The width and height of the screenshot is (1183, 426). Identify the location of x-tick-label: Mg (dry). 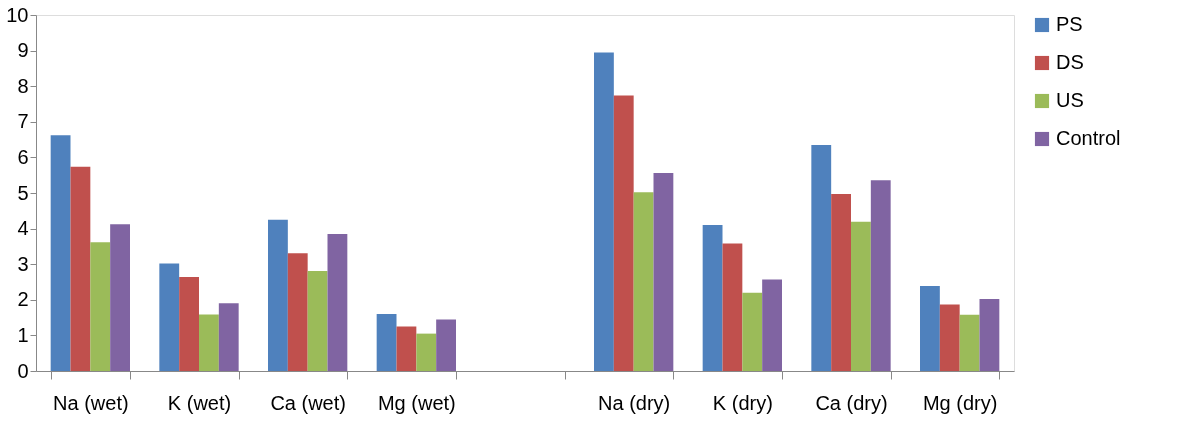
(960, 402).